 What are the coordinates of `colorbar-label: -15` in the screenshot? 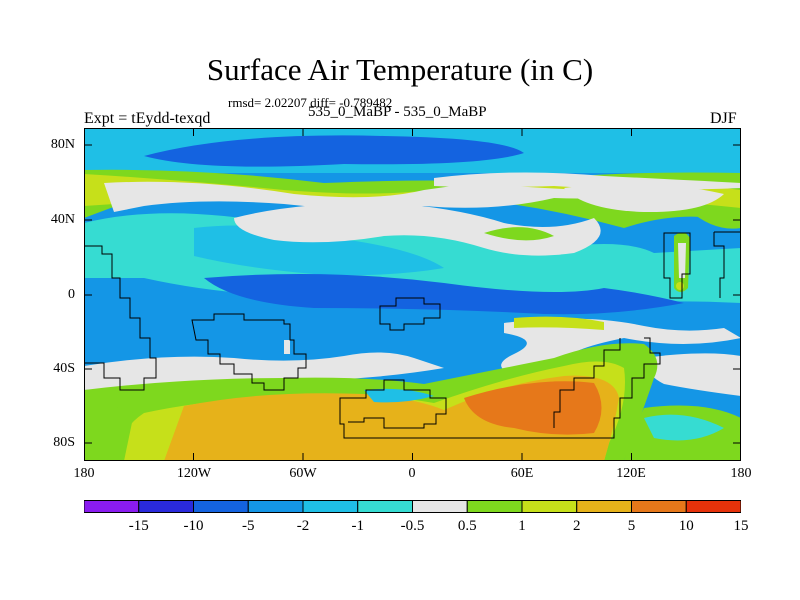 It's located at (138, 526).